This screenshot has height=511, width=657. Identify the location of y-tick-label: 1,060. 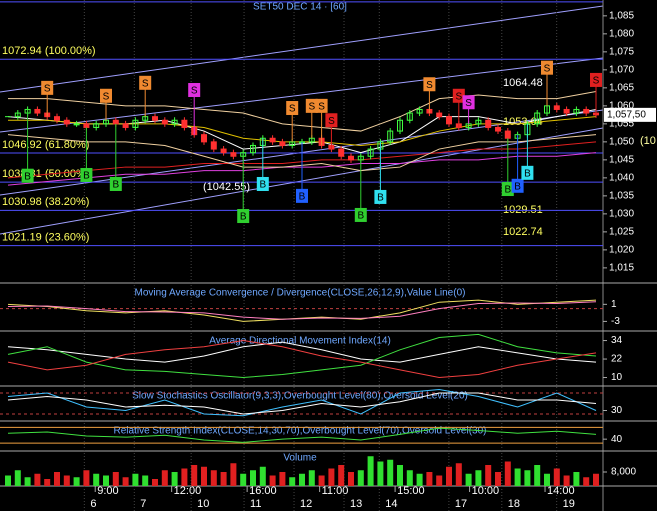
(621, 105).